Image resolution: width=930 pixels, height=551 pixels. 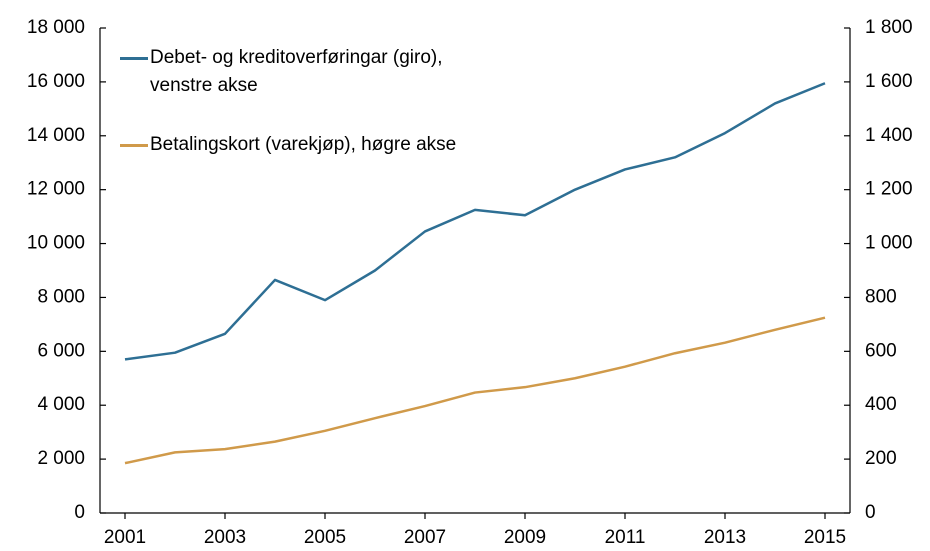 What do you see at coordinates (525, 537) in the screenshot?
I see `x-tick-label: 2009` at bounding box center [525, 537].